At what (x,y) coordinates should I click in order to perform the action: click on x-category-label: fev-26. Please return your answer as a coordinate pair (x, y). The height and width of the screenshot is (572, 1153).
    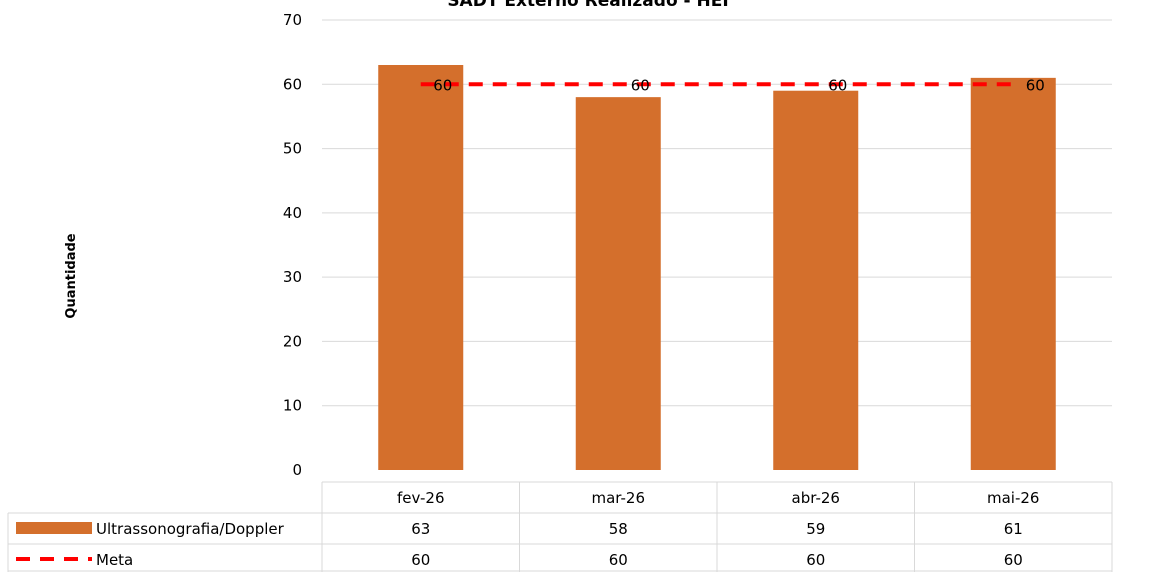
    Looking at the image, I should click on (420, 498).